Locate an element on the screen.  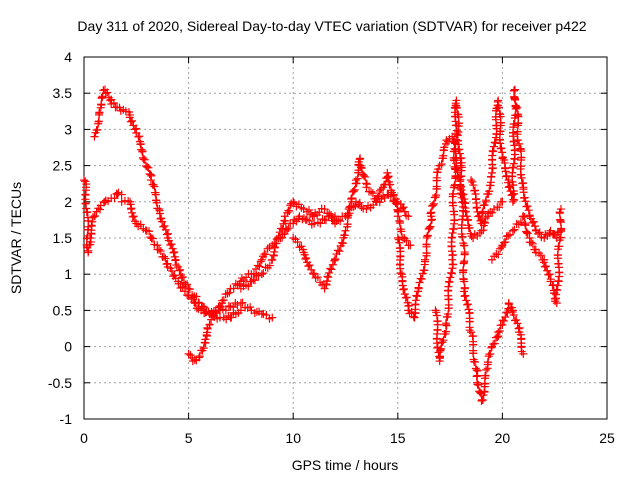
y-tick-label: 4 is located at coordinates (68, 57).